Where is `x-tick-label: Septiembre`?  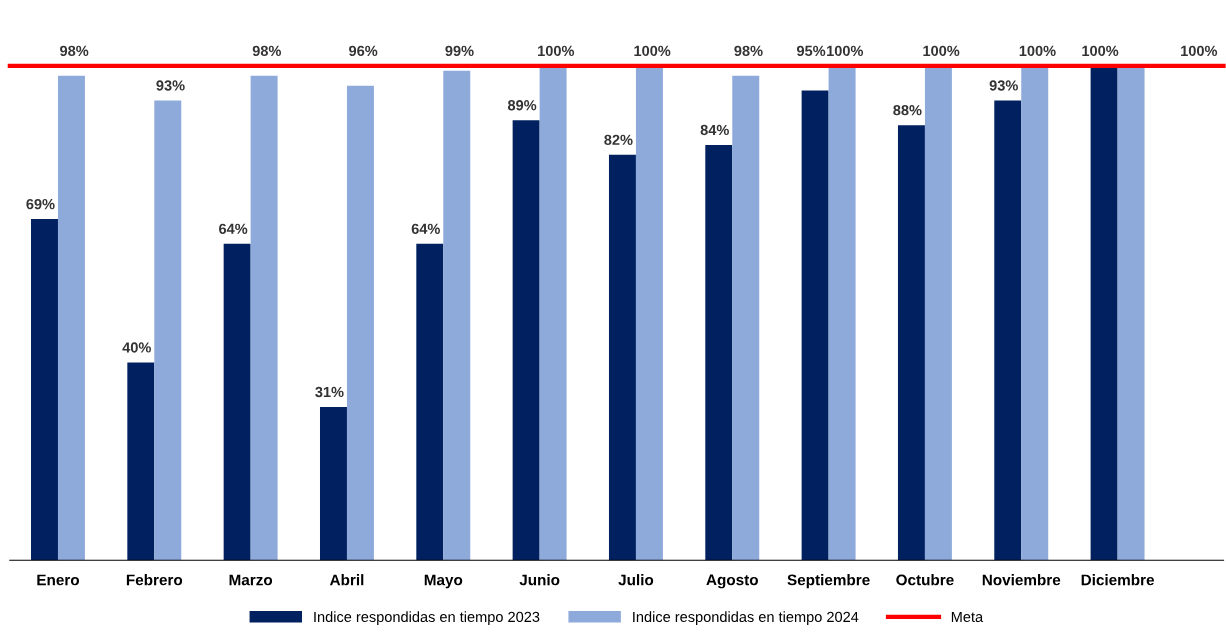
x-tick-label: Septiembre is located at coordinates (828, 581).